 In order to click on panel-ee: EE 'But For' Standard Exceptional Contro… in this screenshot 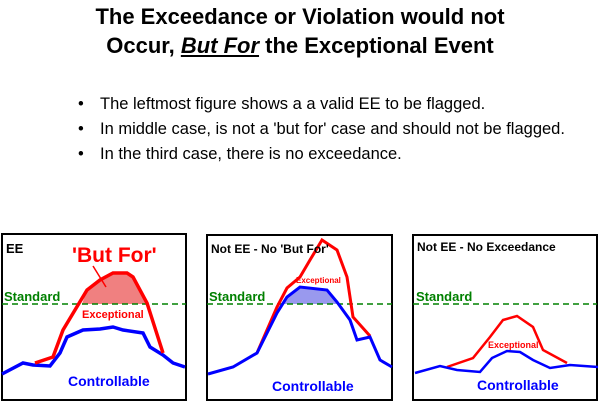, I will do `click(94, 317)`.